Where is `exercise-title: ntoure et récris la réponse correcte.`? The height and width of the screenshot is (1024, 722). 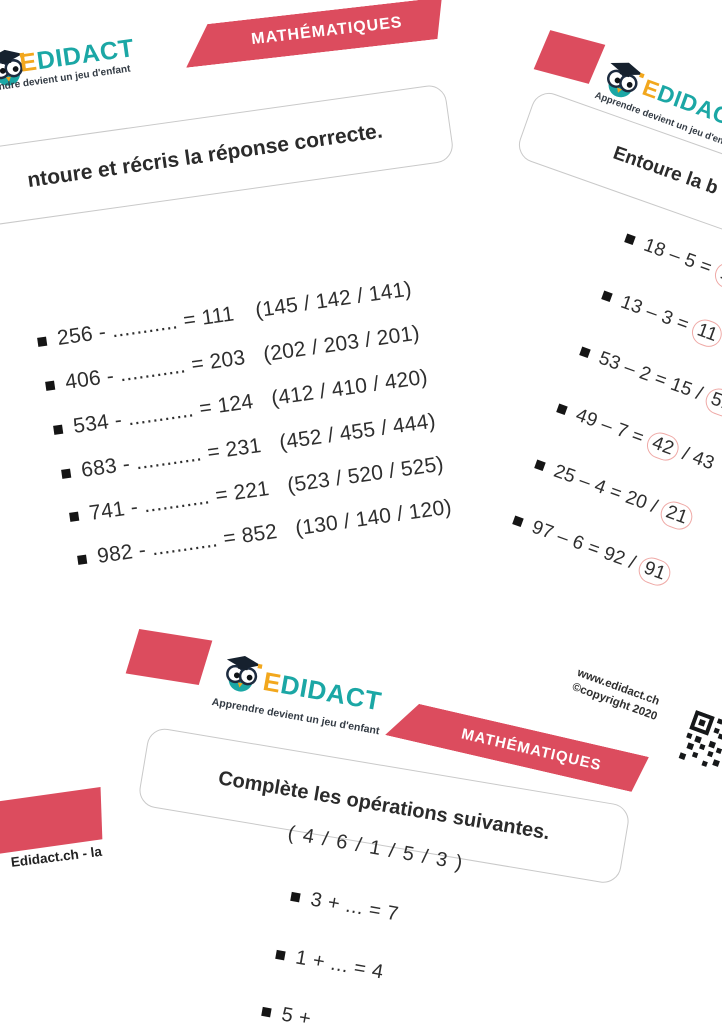
exercise-title: ntoure et récris la réponse correcte. is located at coordinates (204, 156).